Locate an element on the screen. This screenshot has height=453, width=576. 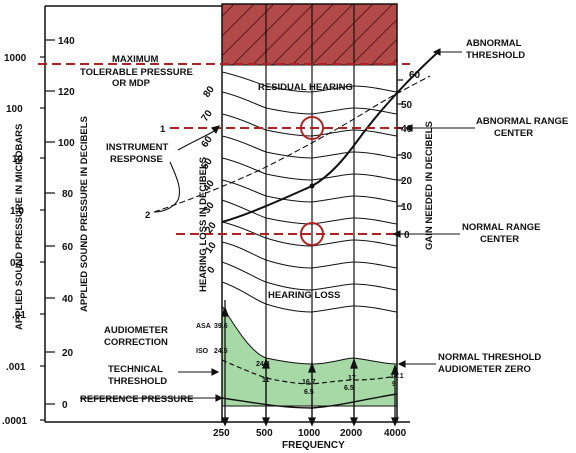
decibel-tick: 80 is located at coordinates (68, 194).